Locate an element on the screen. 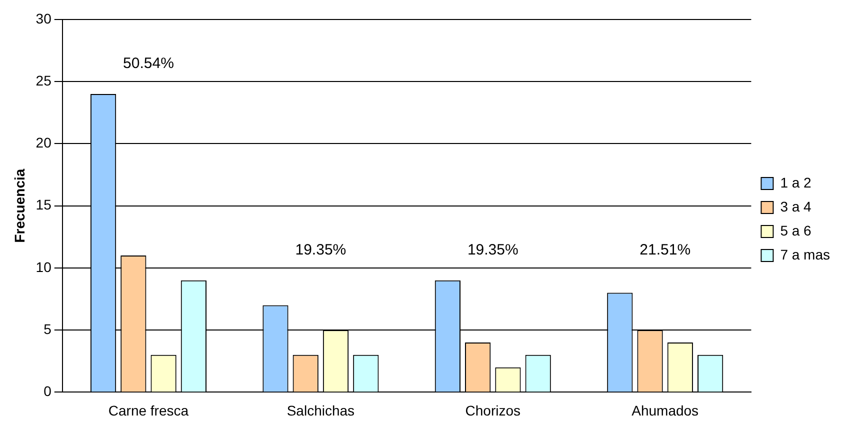  y-tick-label: 25 is located at coordinates (44, 80).